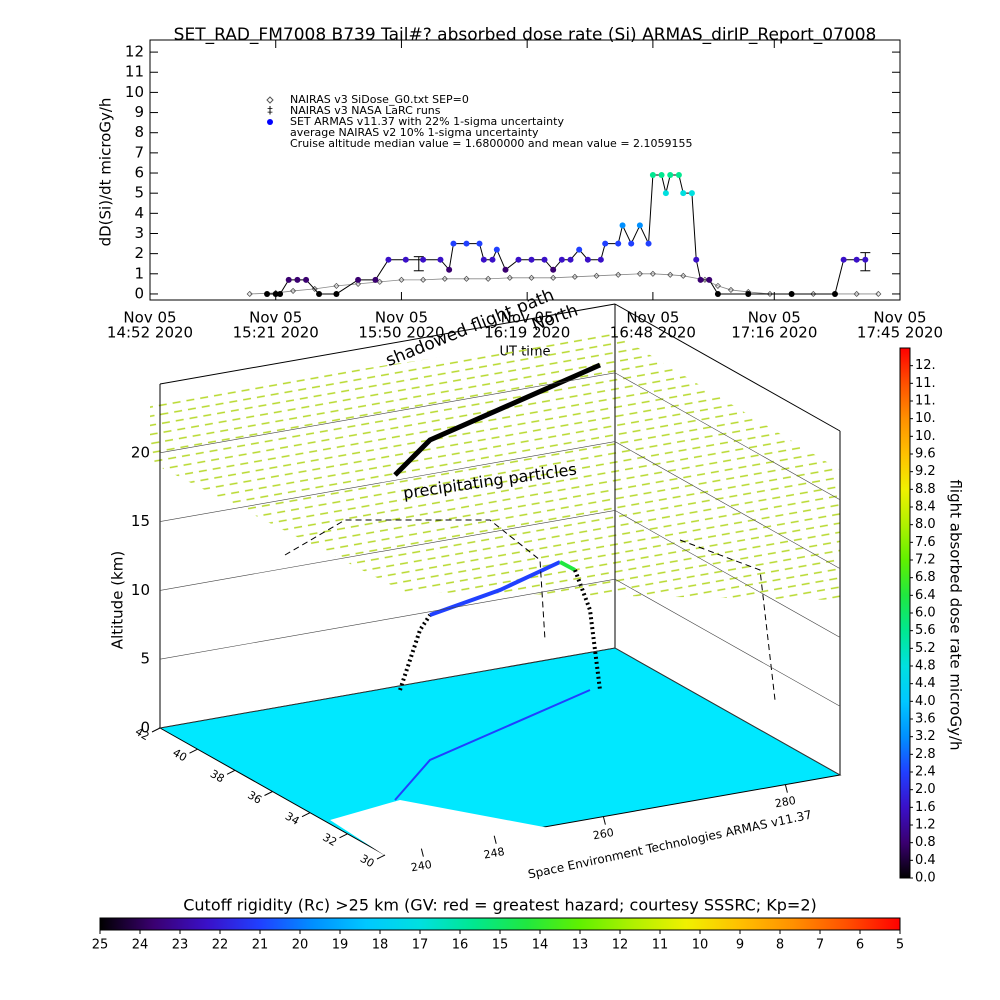  What do you see at coordinates (500, 945) in the screenshot?
I see `rc-colorbar-tick-label: 15` at bounding box center [500, 945].